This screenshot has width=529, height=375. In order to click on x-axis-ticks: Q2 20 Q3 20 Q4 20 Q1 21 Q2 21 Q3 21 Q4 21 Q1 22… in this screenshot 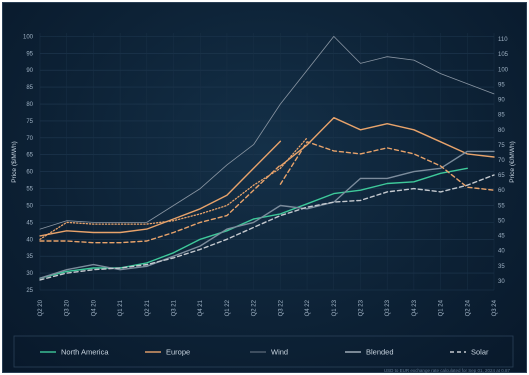, I will do `click(268, 307)`.